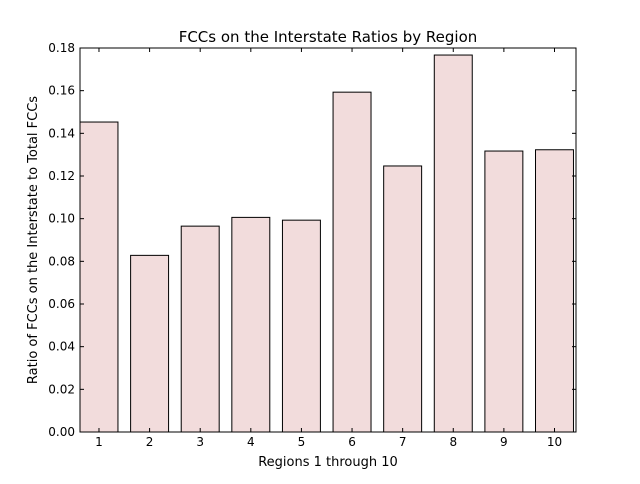 Image resolution: width=640 pixels, height=484 pixels. Describe the element at coordinates (61, 347) in the screenshot. I see `y-tick-label: 0.04` at that location.